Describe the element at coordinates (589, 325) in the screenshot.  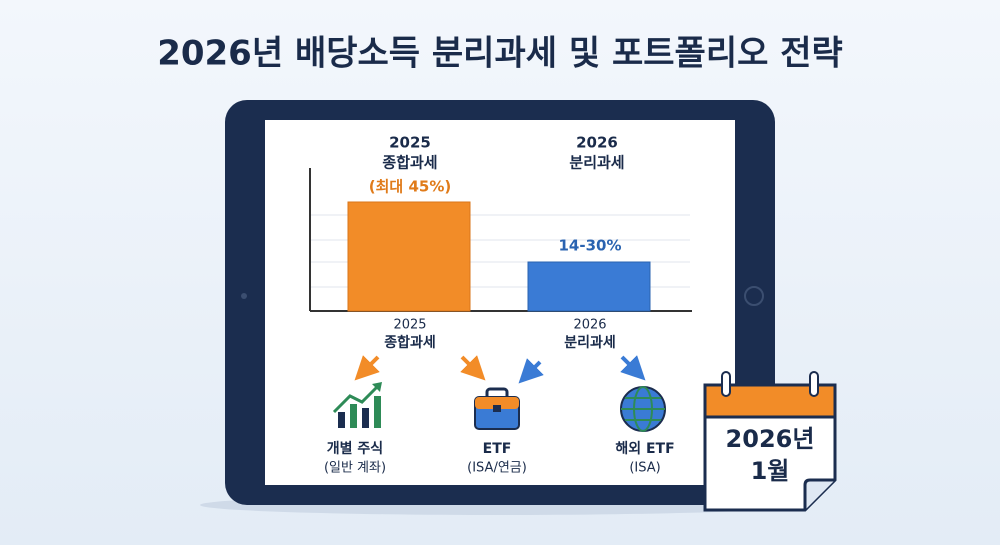
I see `axis-year: 2026` at that location.